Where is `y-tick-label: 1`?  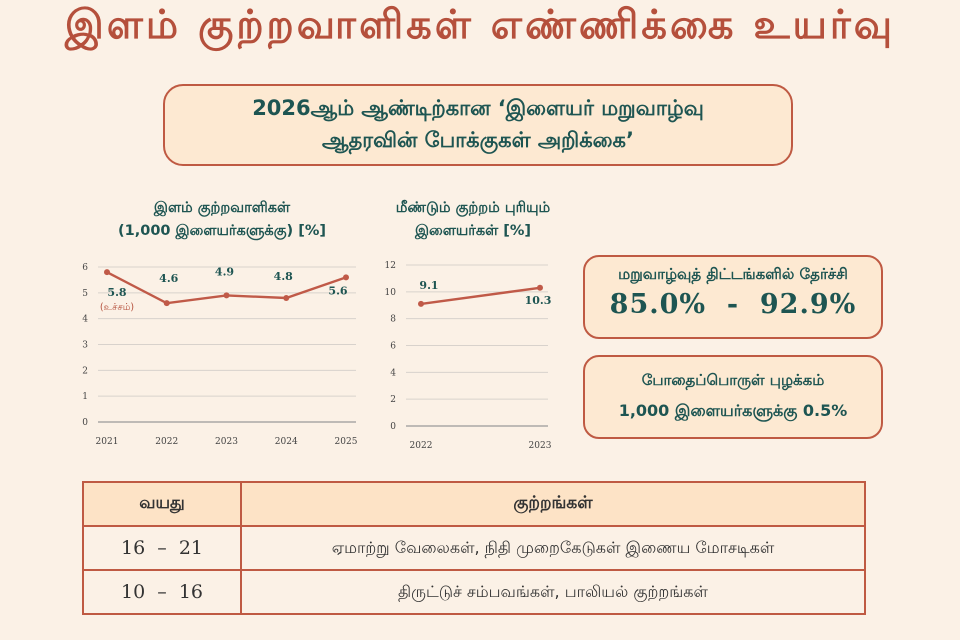 y-tick-label: 1 is located at coordinates (85, 397).